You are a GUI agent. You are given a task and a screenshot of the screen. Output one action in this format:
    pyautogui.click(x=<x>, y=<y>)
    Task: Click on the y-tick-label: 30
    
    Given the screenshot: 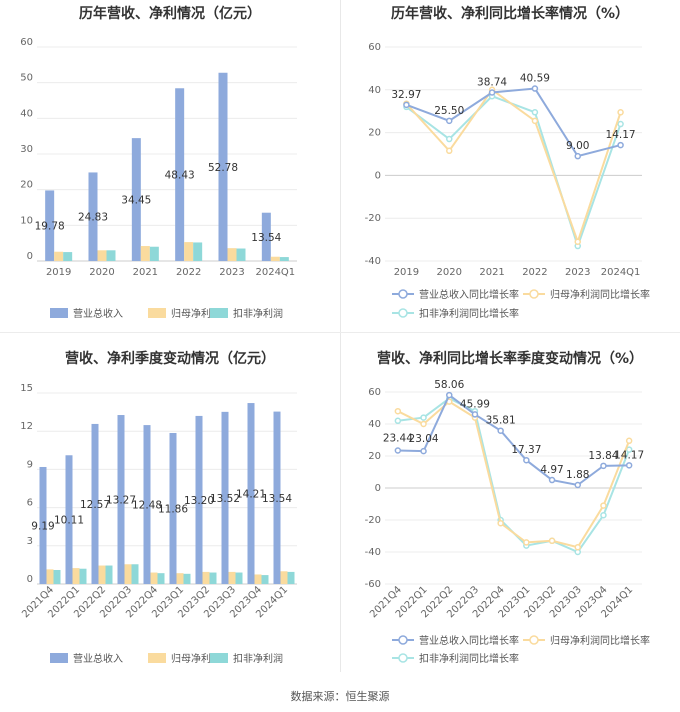 What is the action you would take?
    pyautogui.click(x=26, y=149)
    